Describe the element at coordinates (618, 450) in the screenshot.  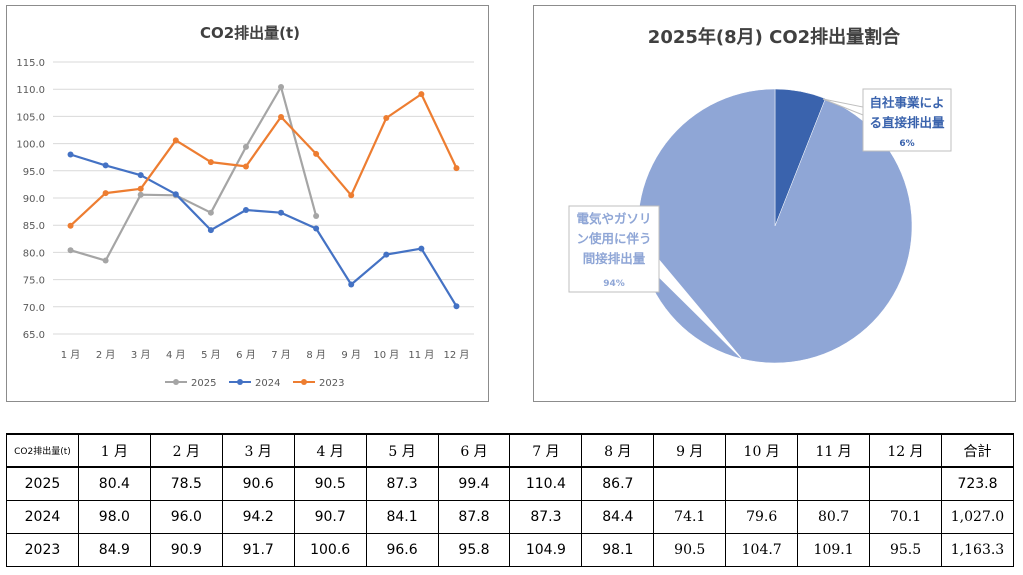
I see `table-header-month: 8 月` at that location.